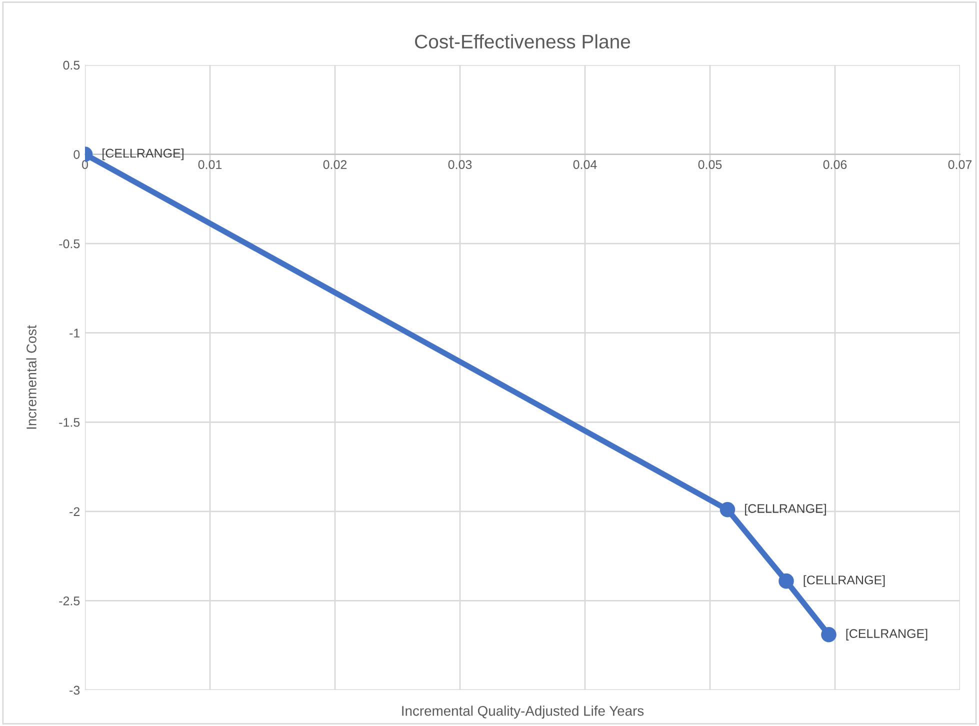  I want to click on y-tick-label: 0, so click(77, 154).